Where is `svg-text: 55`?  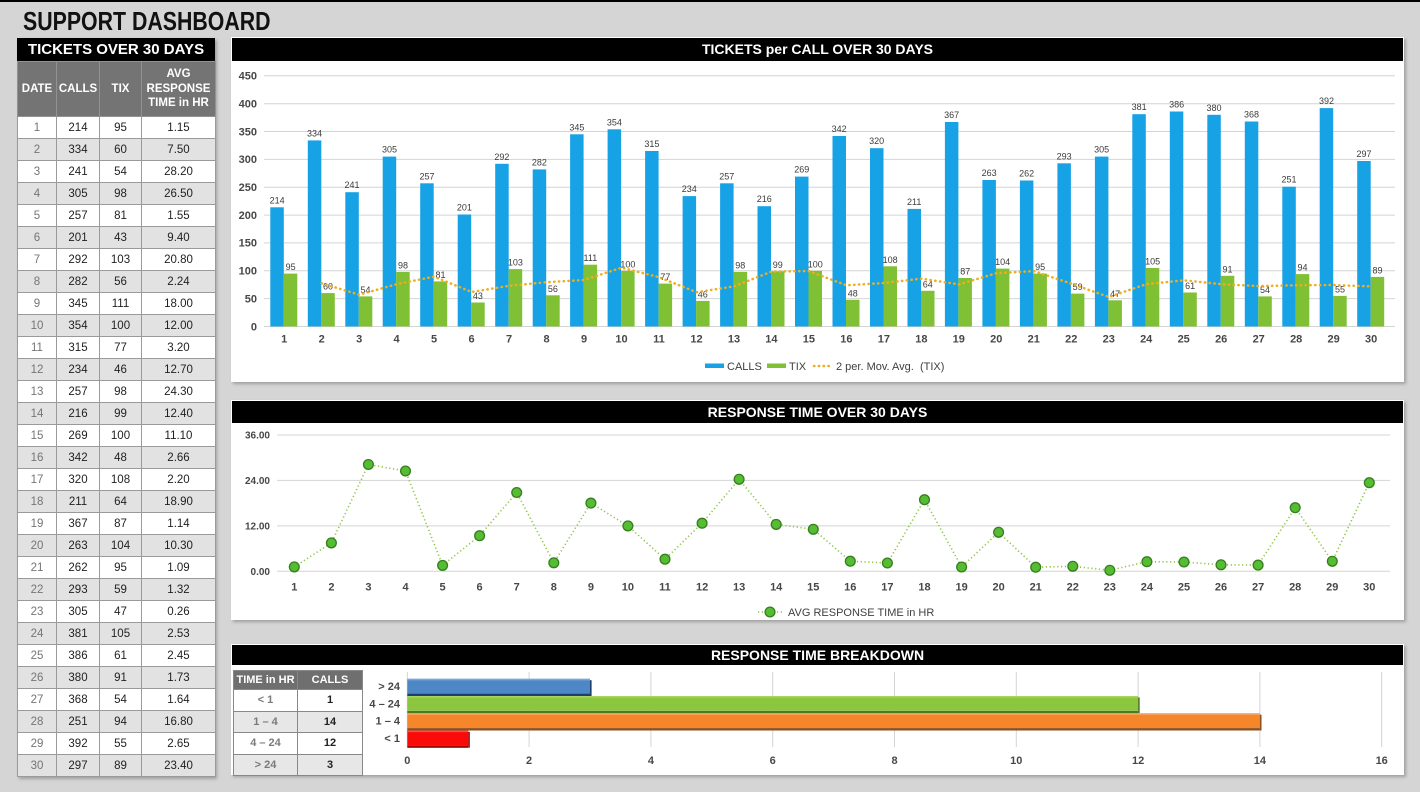 svg-text: 55 is located at coordinates (1340, 289).